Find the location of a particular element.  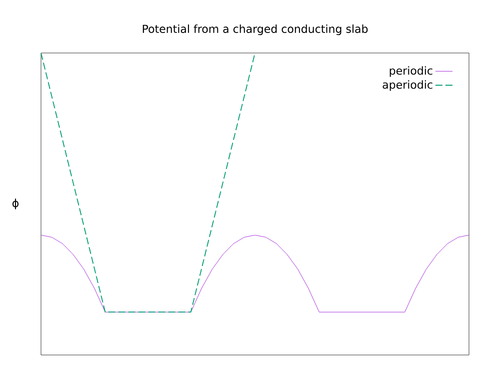

legend-label: periodic is located at coordinates (411, 71).